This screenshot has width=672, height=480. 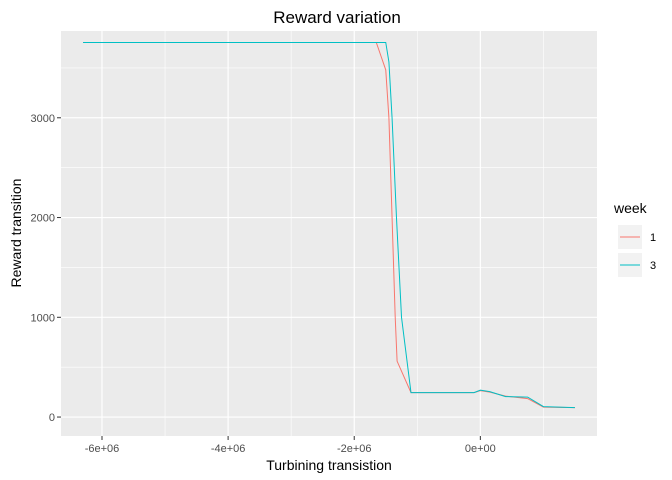 I want to click on x-tick-label: -6e+06, so click(x=102, y=449).